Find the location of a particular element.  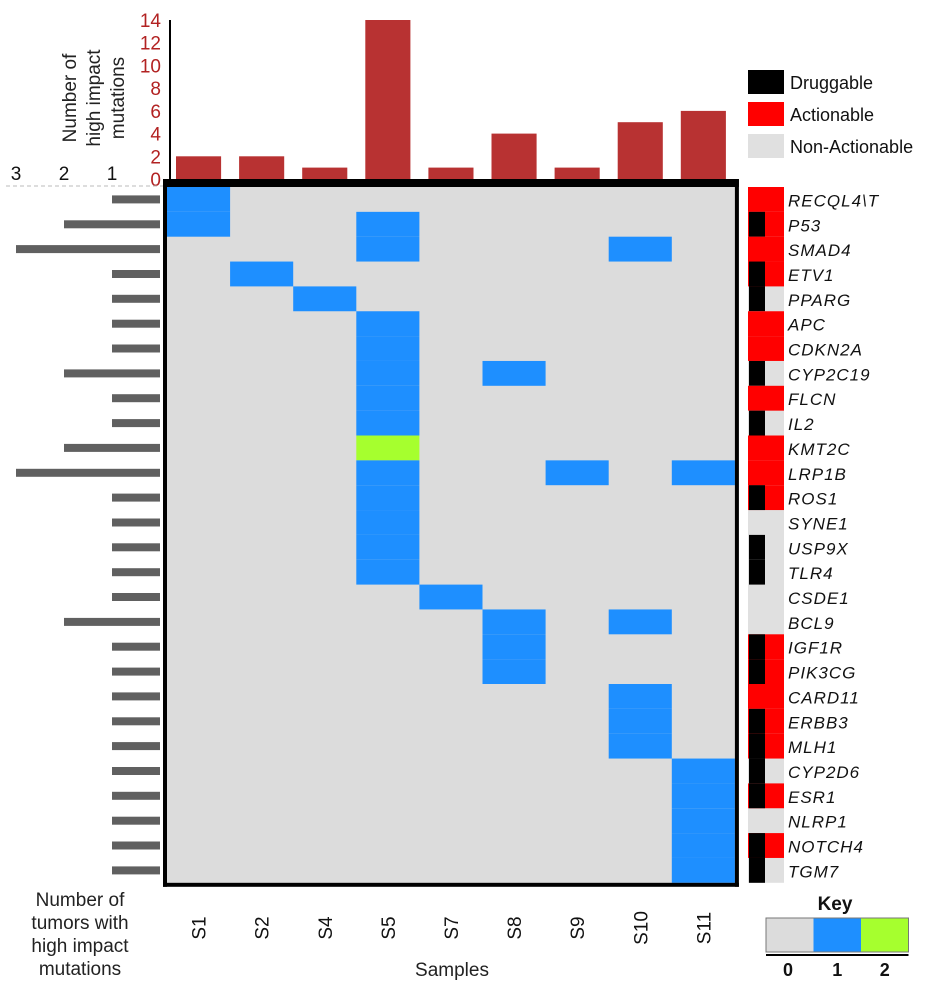

key-tick-label-1: 1 is located at coordinates (837, 970).